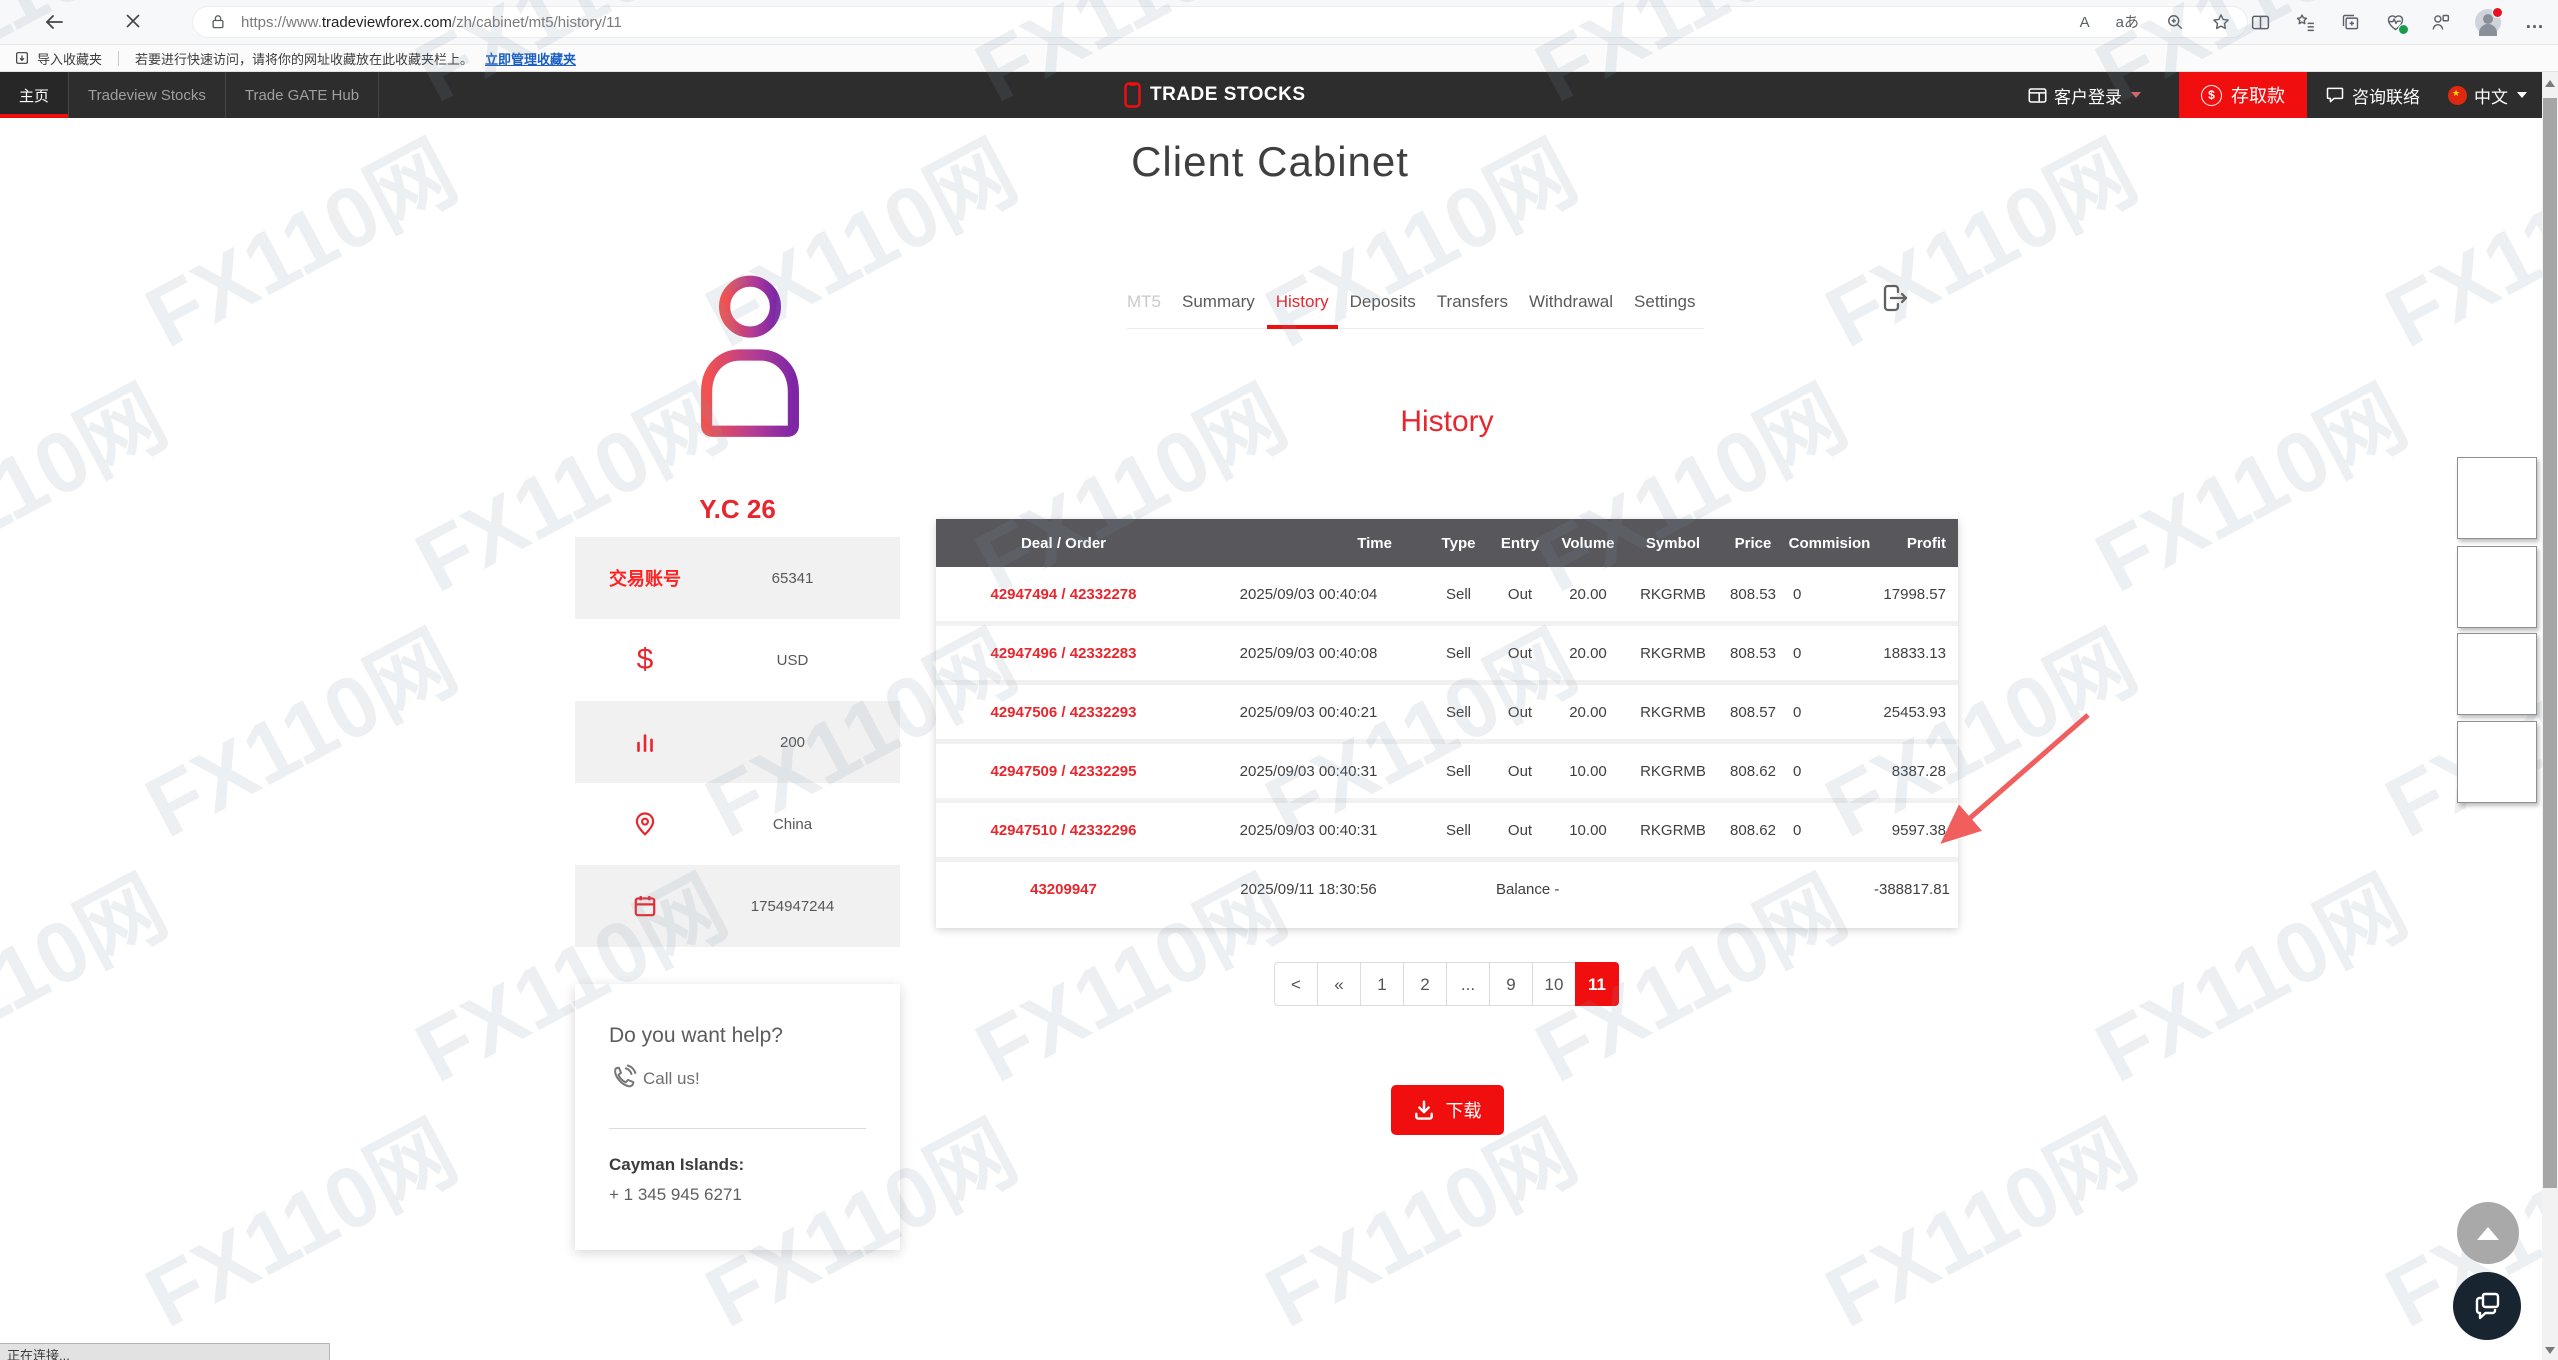 The width and height of the screenshot is (2558, 1360). Describe the element at coordinates (2221, 22) in the screenshot. I see `favorite-star-icon` at that location.